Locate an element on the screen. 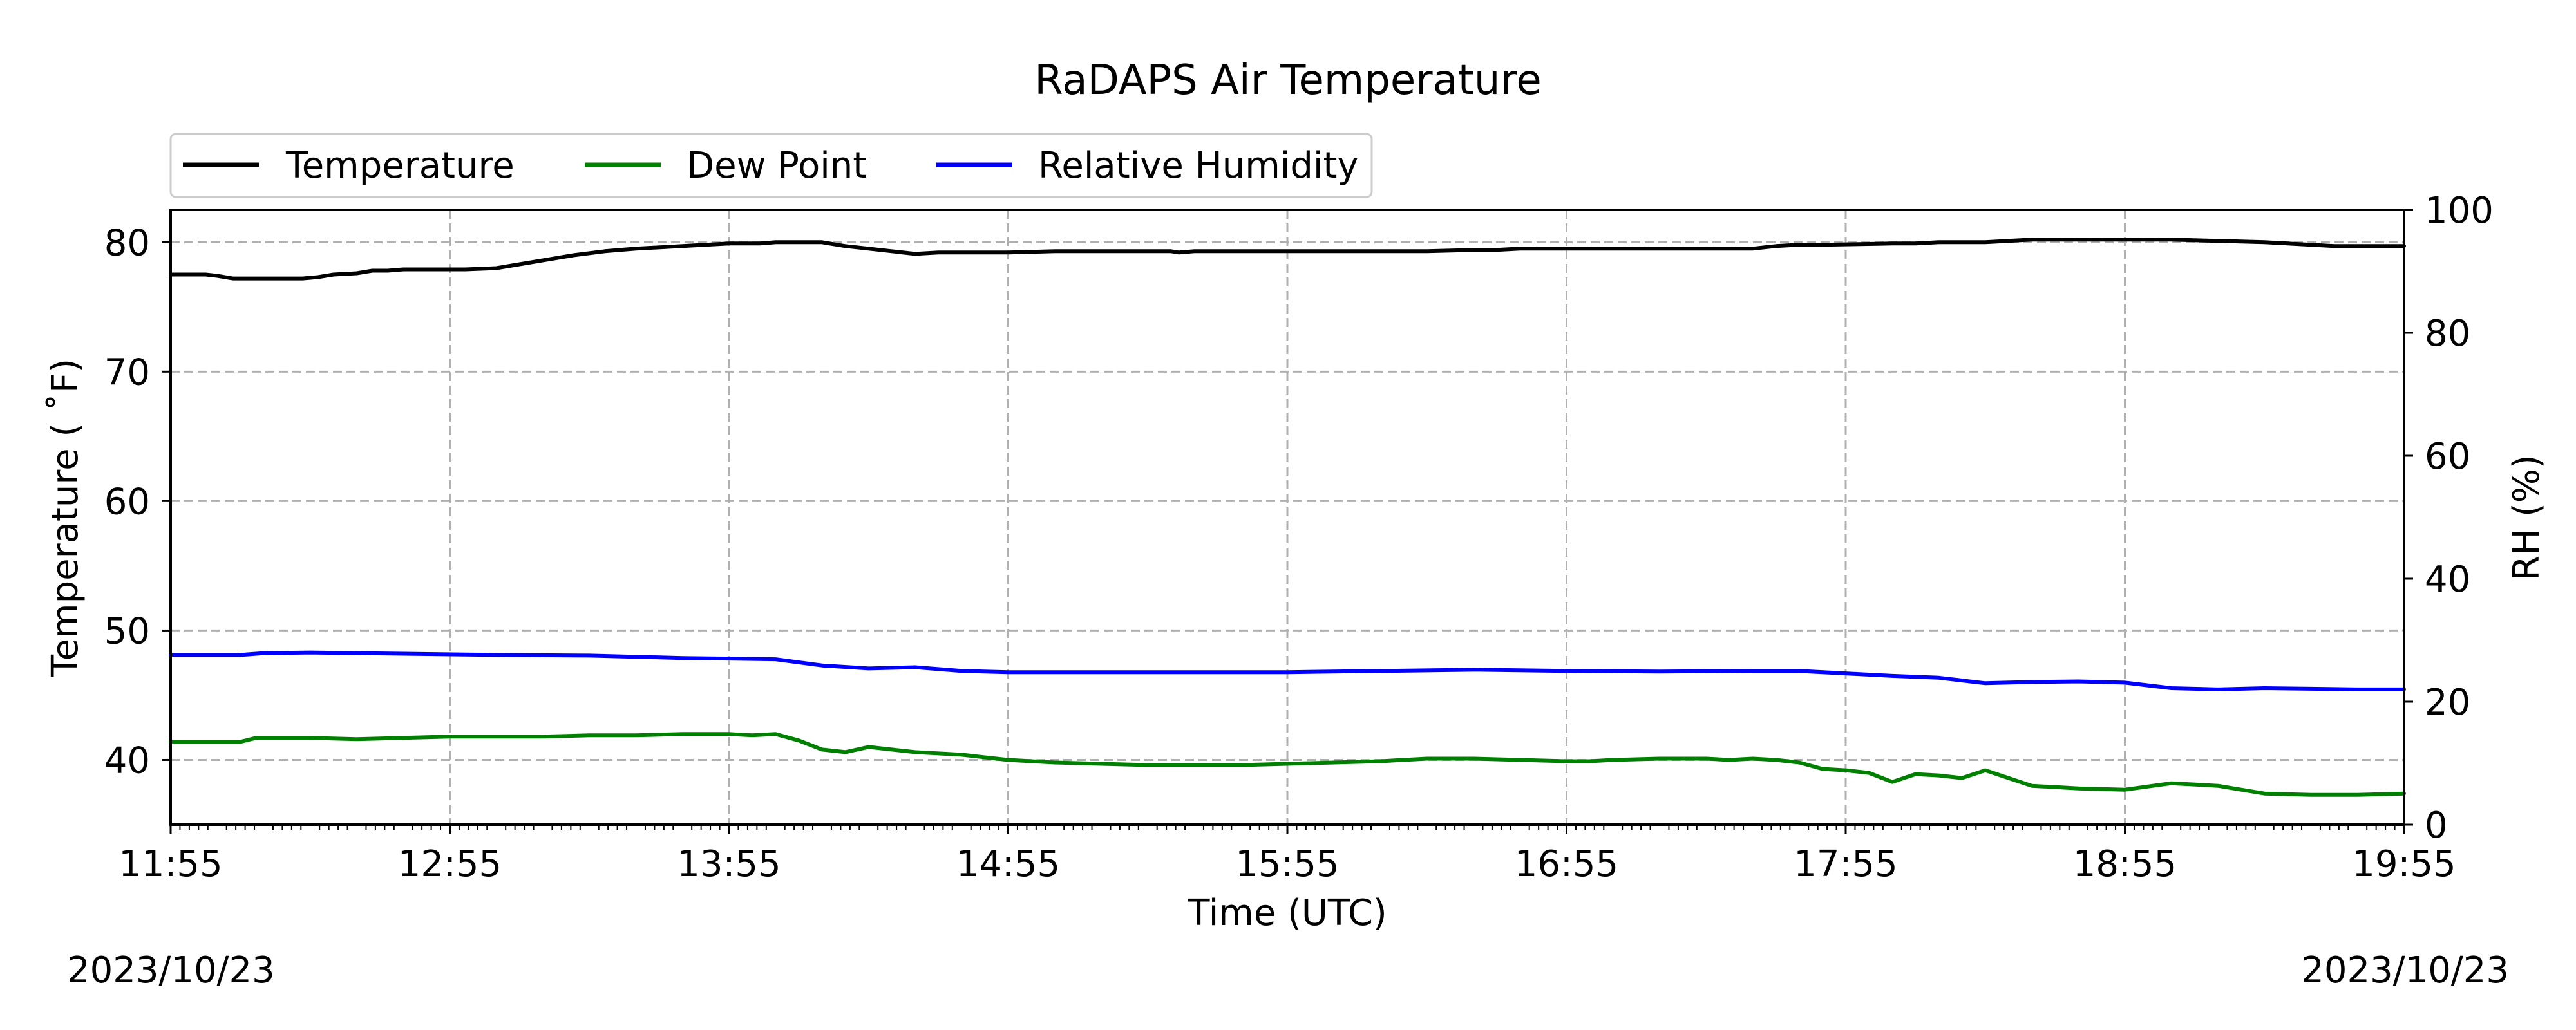 The width and height of the screenshot is (2576, 1030). x-tick-label: 15:55 is located at coordinates (1287, 864).